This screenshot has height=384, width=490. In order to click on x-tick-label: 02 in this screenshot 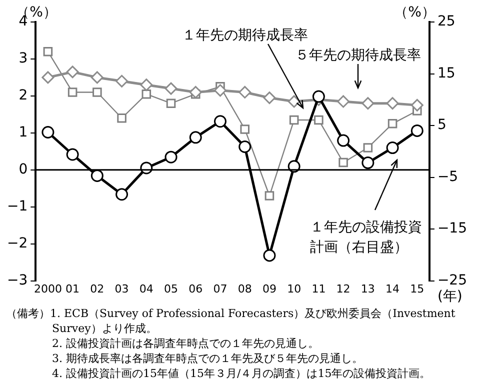, I will do `click(97, 289)`.